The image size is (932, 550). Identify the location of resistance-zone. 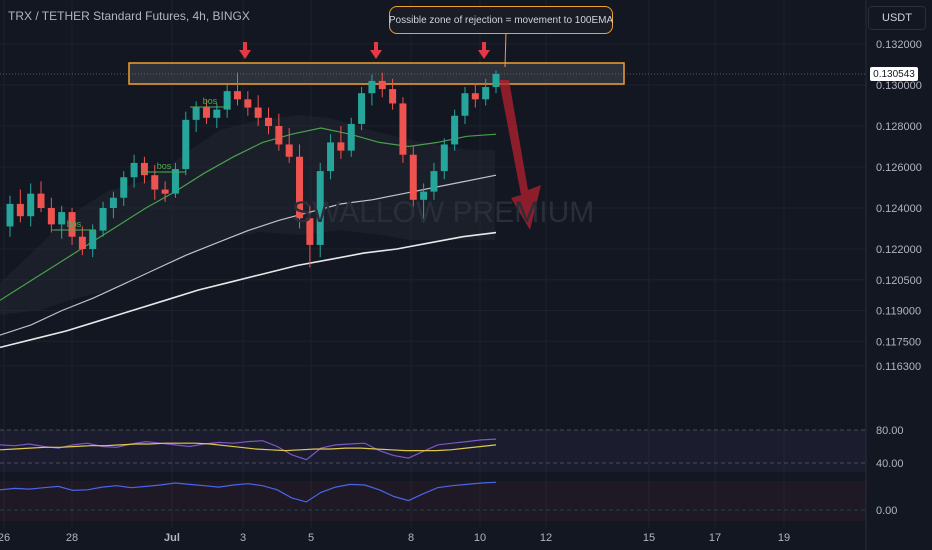
(376, 73).